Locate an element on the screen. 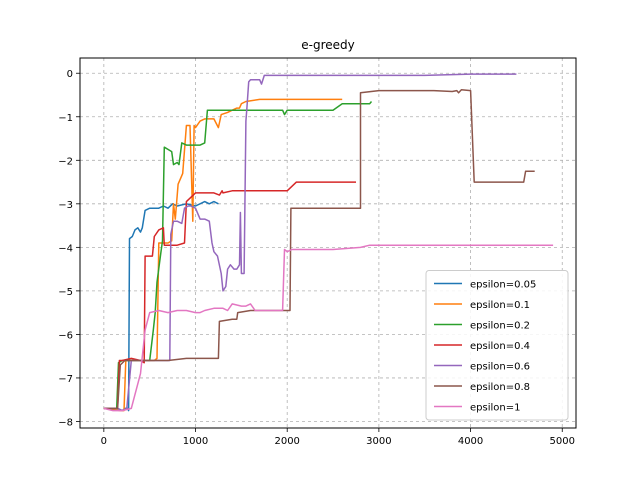 This screenshot has width=640, height=484. legend-label: epsilon=0.2 is located at coordinates (500, 326).